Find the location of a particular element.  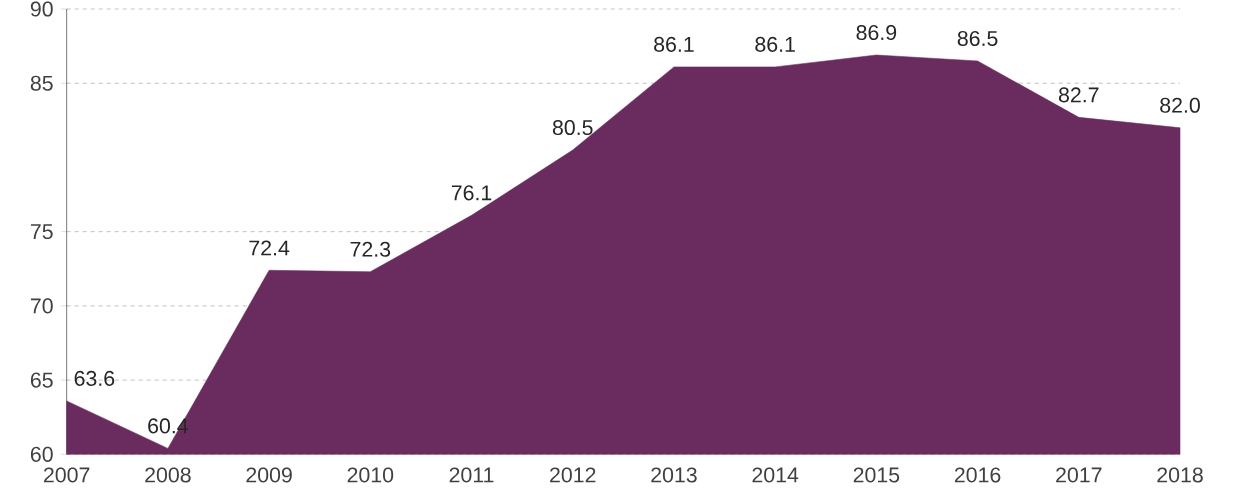

data-label: 82.0 is located at coordinates (1180, 105).